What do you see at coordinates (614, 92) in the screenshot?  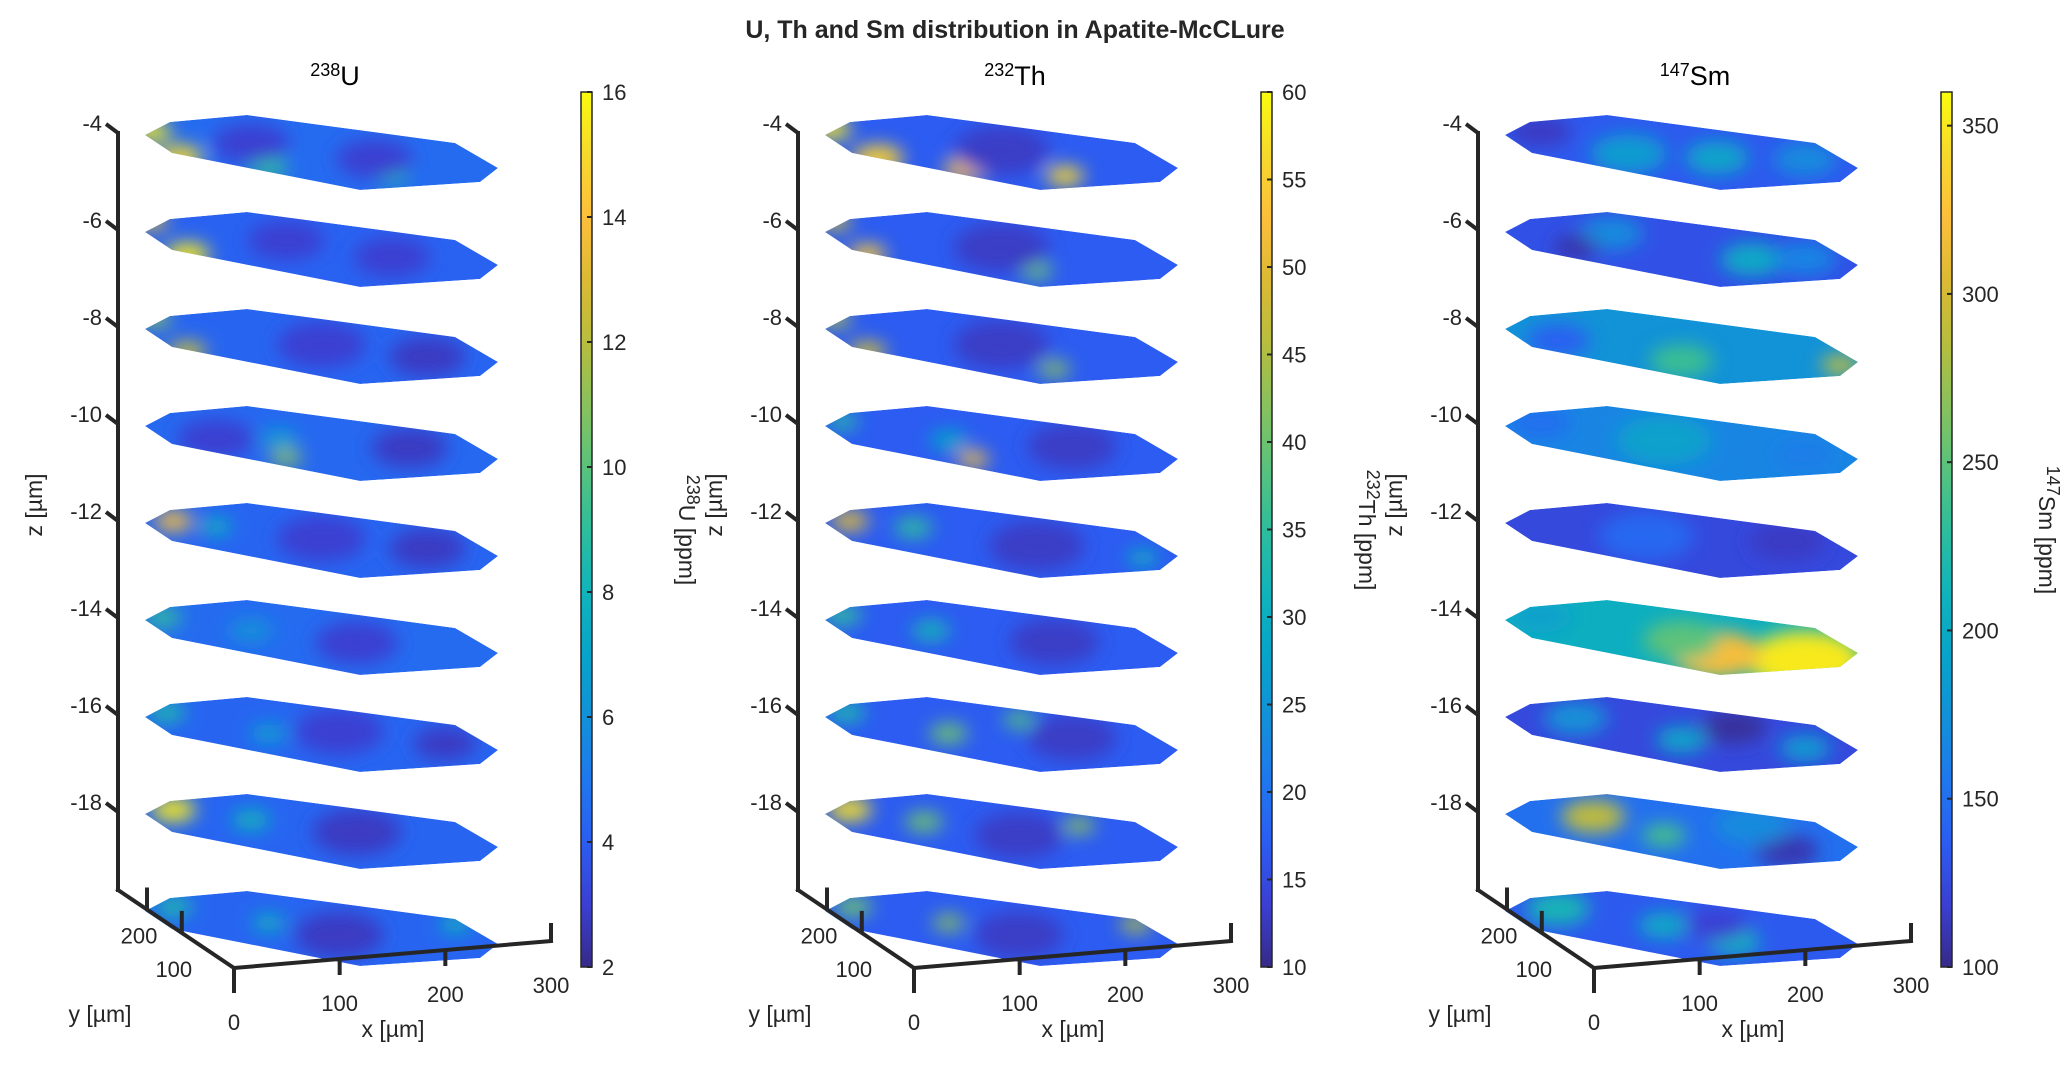 I see `colorbar-tick-label: 16` at bounding box center [614, 92].